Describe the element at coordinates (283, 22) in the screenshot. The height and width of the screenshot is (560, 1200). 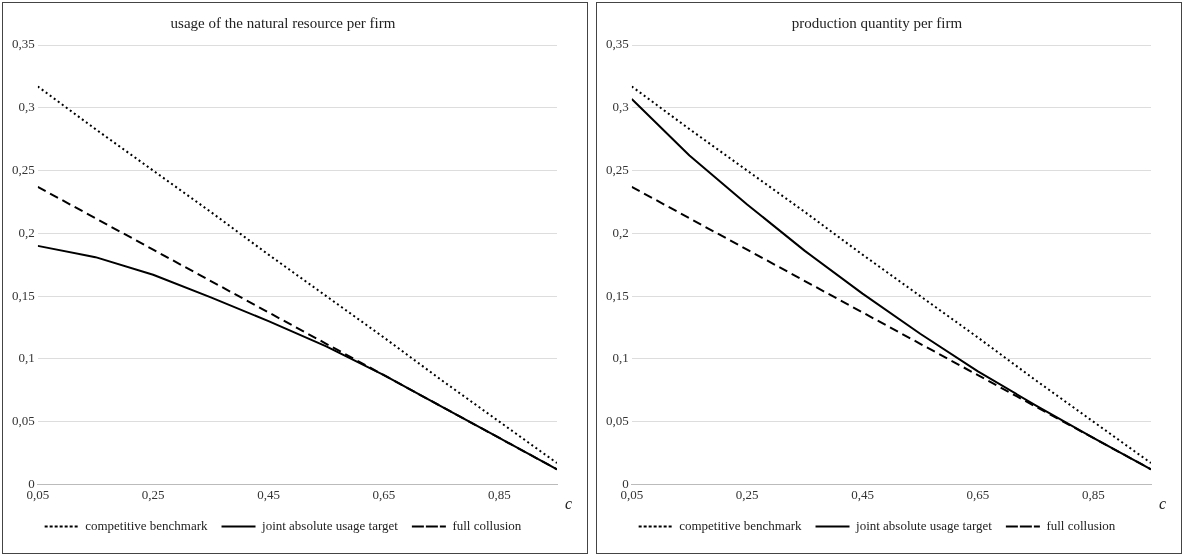
I see `chart-title: usage of the natural resource per firm` at that location.